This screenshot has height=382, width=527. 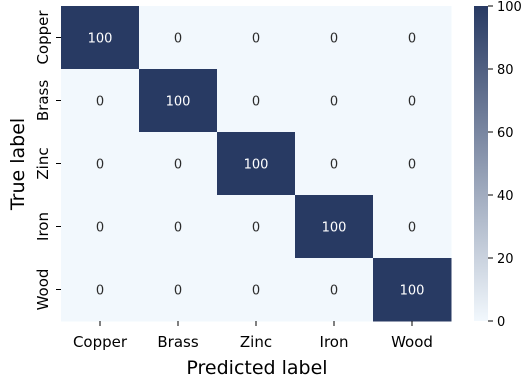 I want to click on colorbar-tick-label: 100, so click(x=509, y=7).